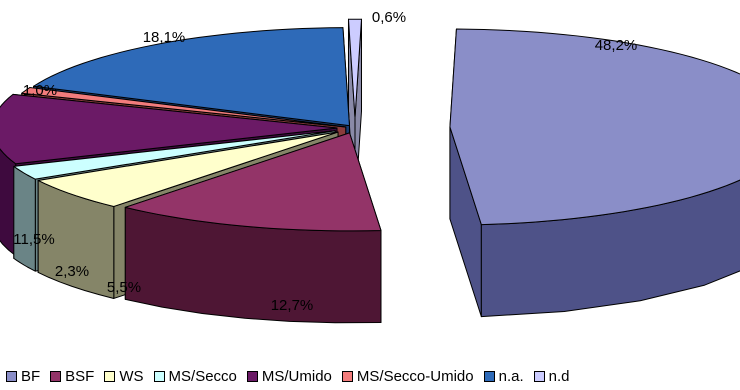 This screenshot has height=390, width=740. What do you see at coordinates (354, 68) in the screenshot?
I see `slice-nd` at bounding box center [354, 68].